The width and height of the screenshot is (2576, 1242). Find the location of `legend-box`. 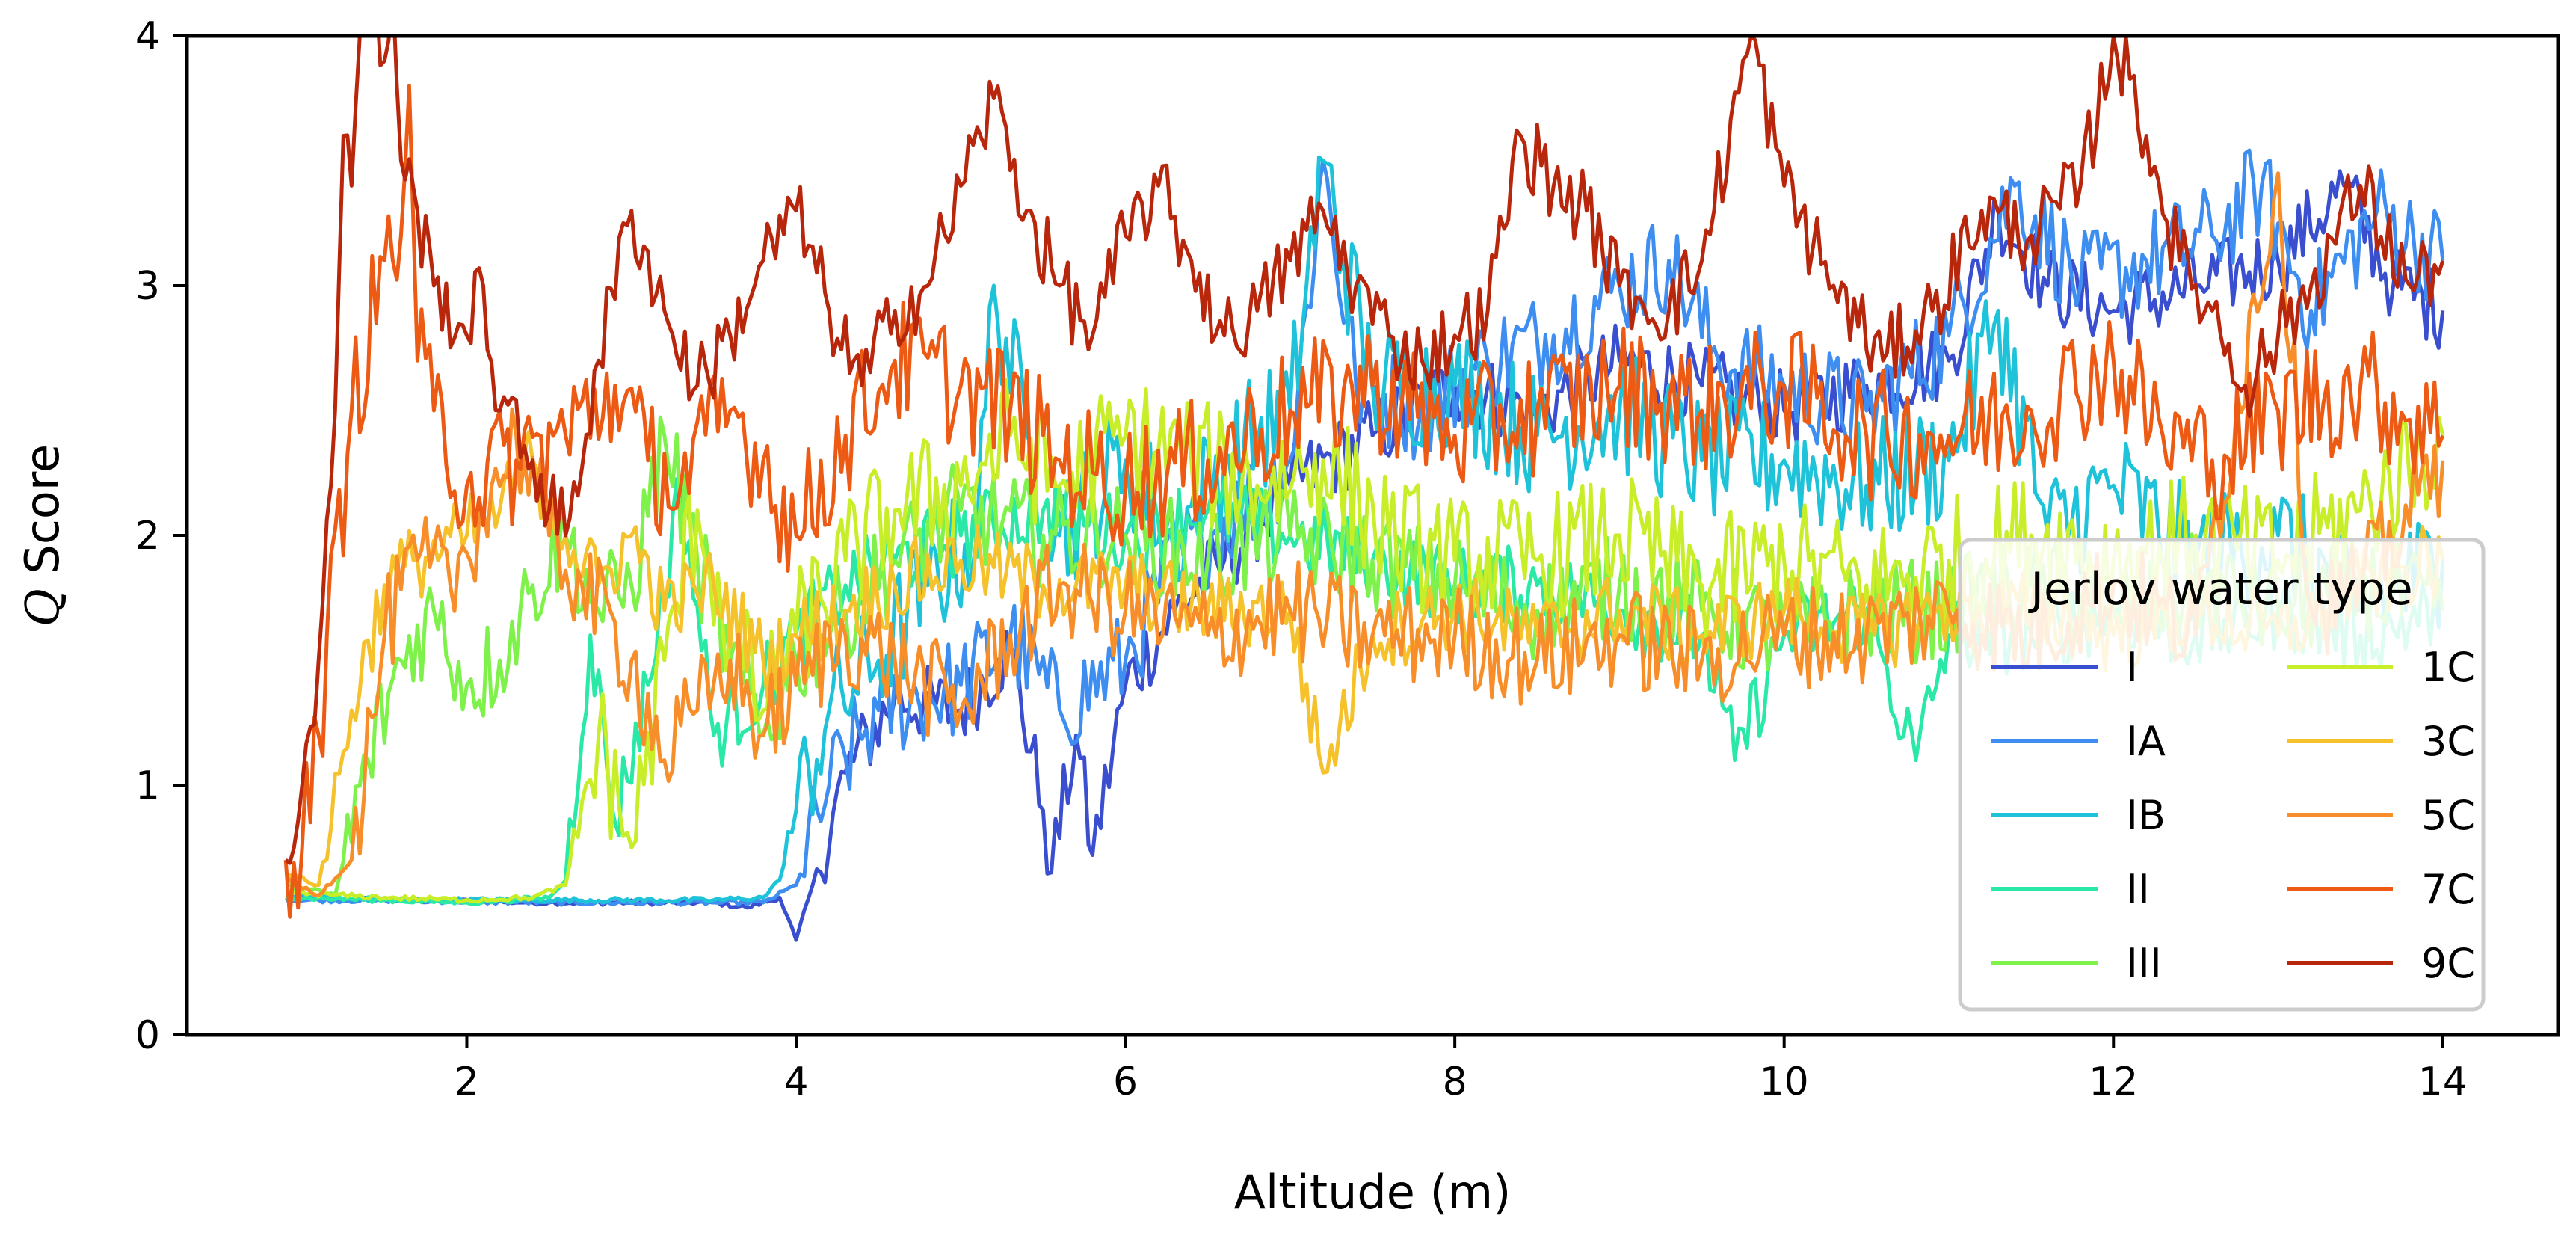

legend-box is located at coordinates (2222, 775).